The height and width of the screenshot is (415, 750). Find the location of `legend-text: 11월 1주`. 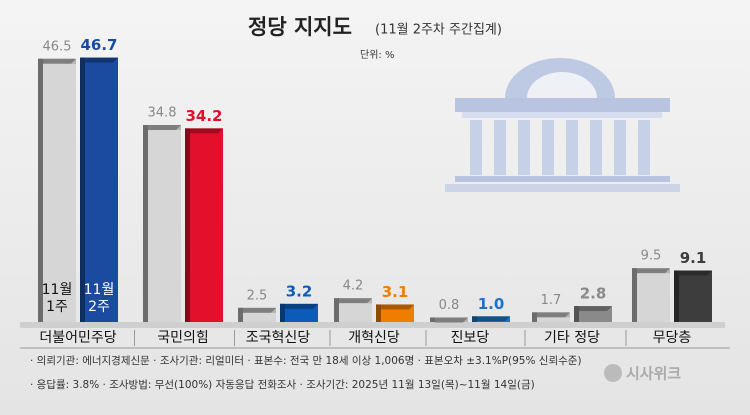

legend-text: 11월 1주 is located at coordinates (57, 298).